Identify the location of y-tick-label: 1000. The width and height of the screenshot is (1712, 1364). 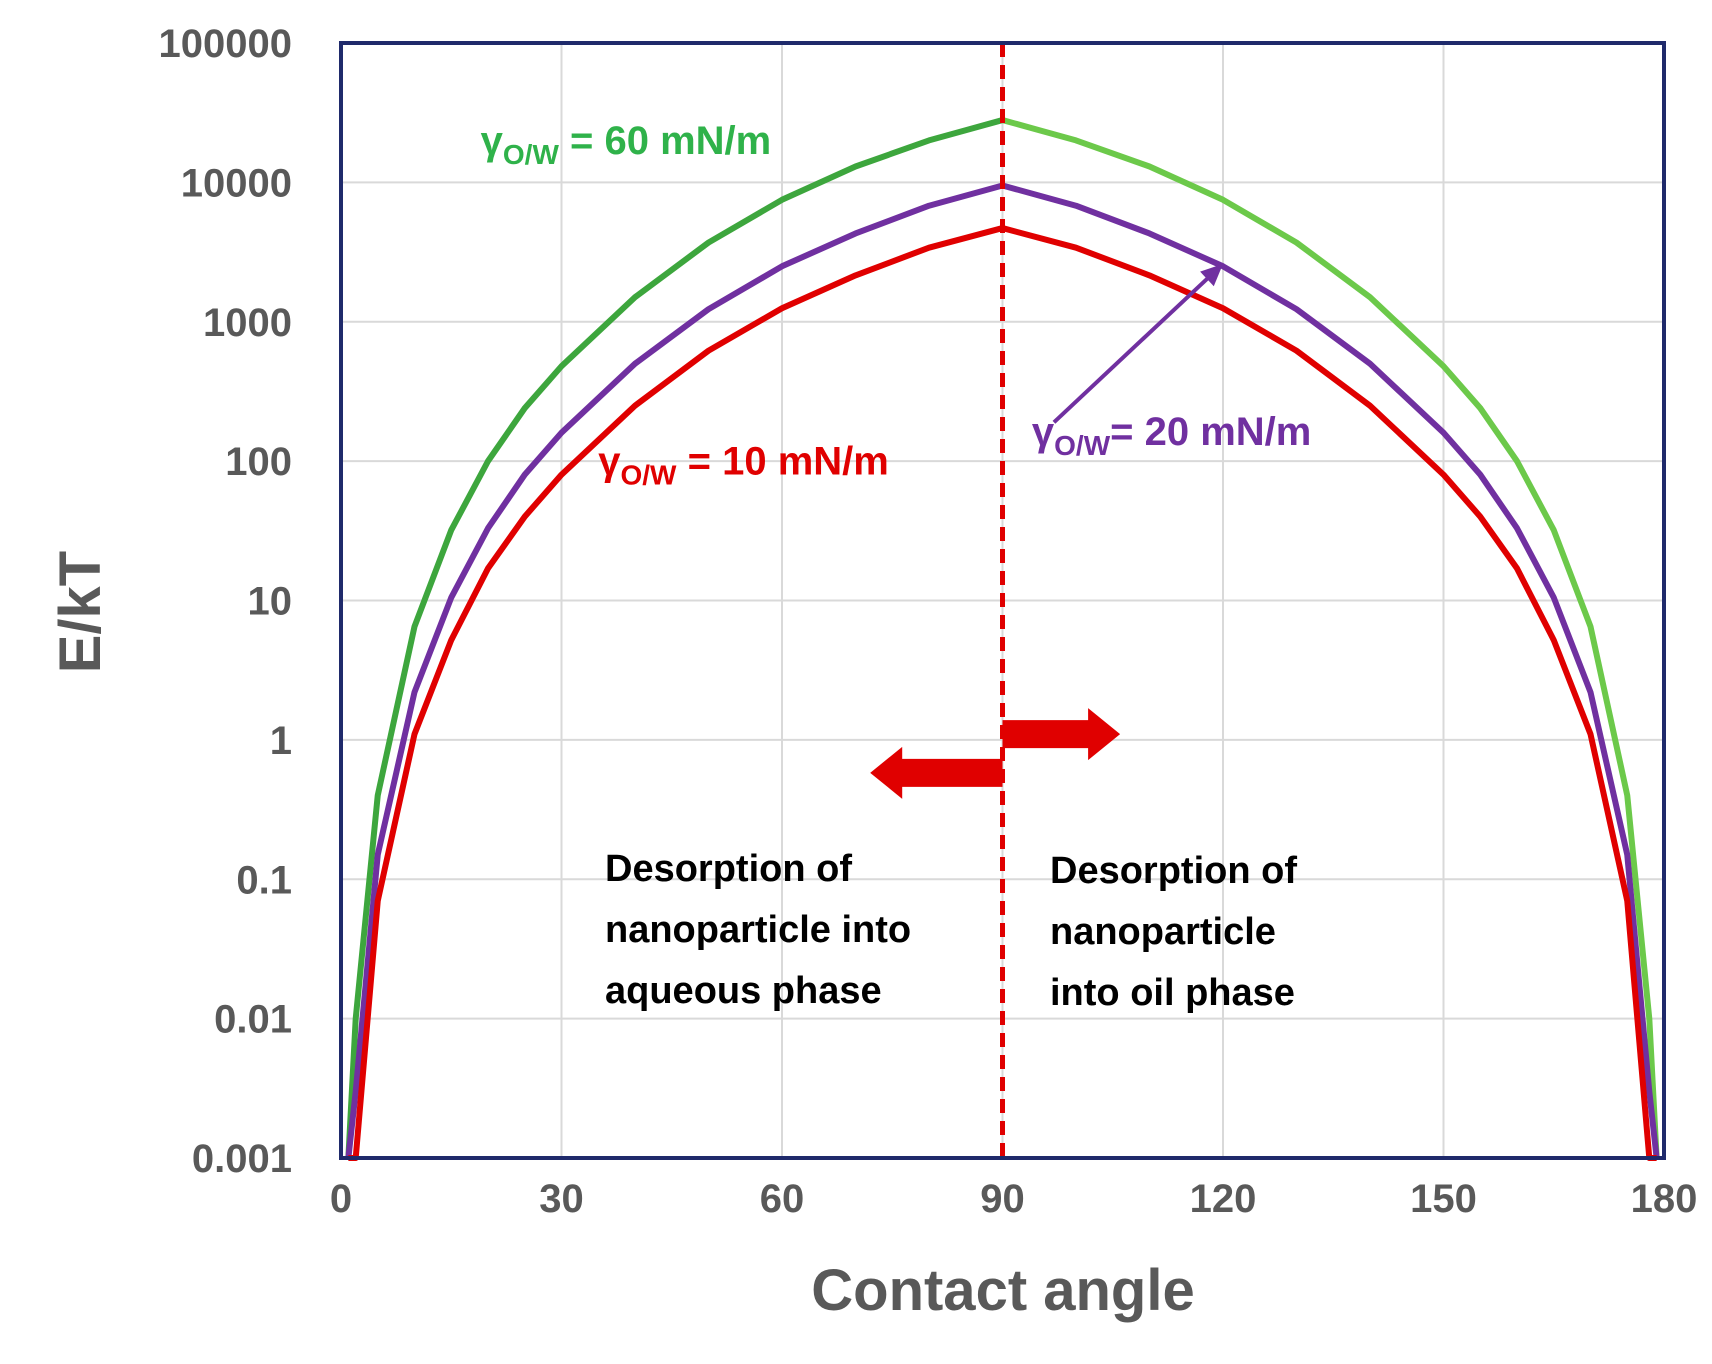
(247, 323).